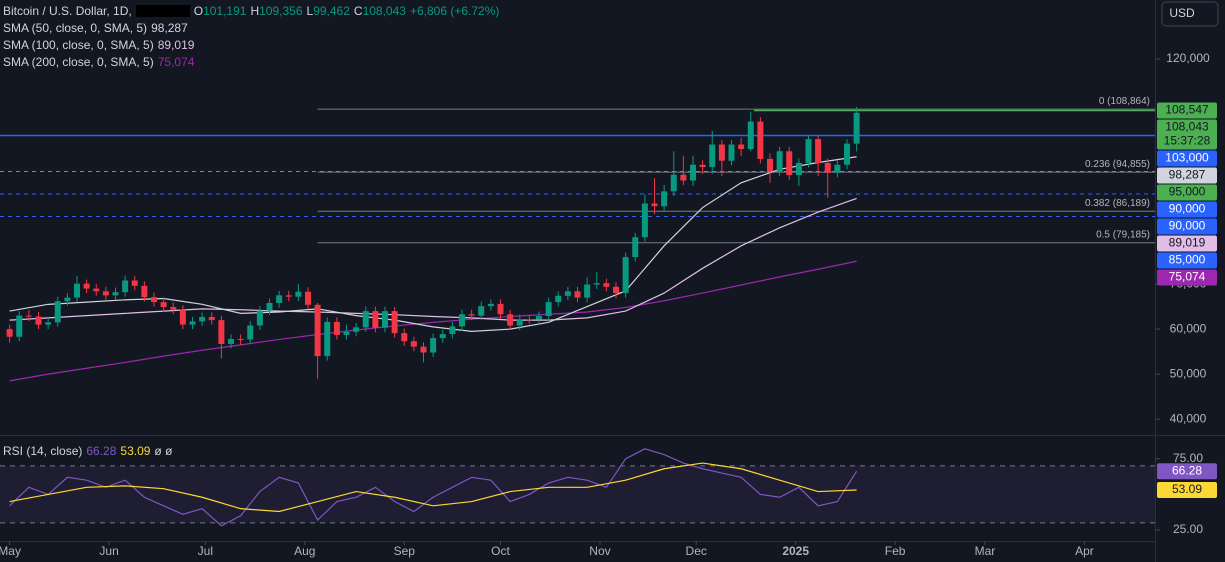  What do you see at coordinates (384, 11) in the screenshot?
I see `ohlc-value: 108,043` at bounding box center [384, 11].